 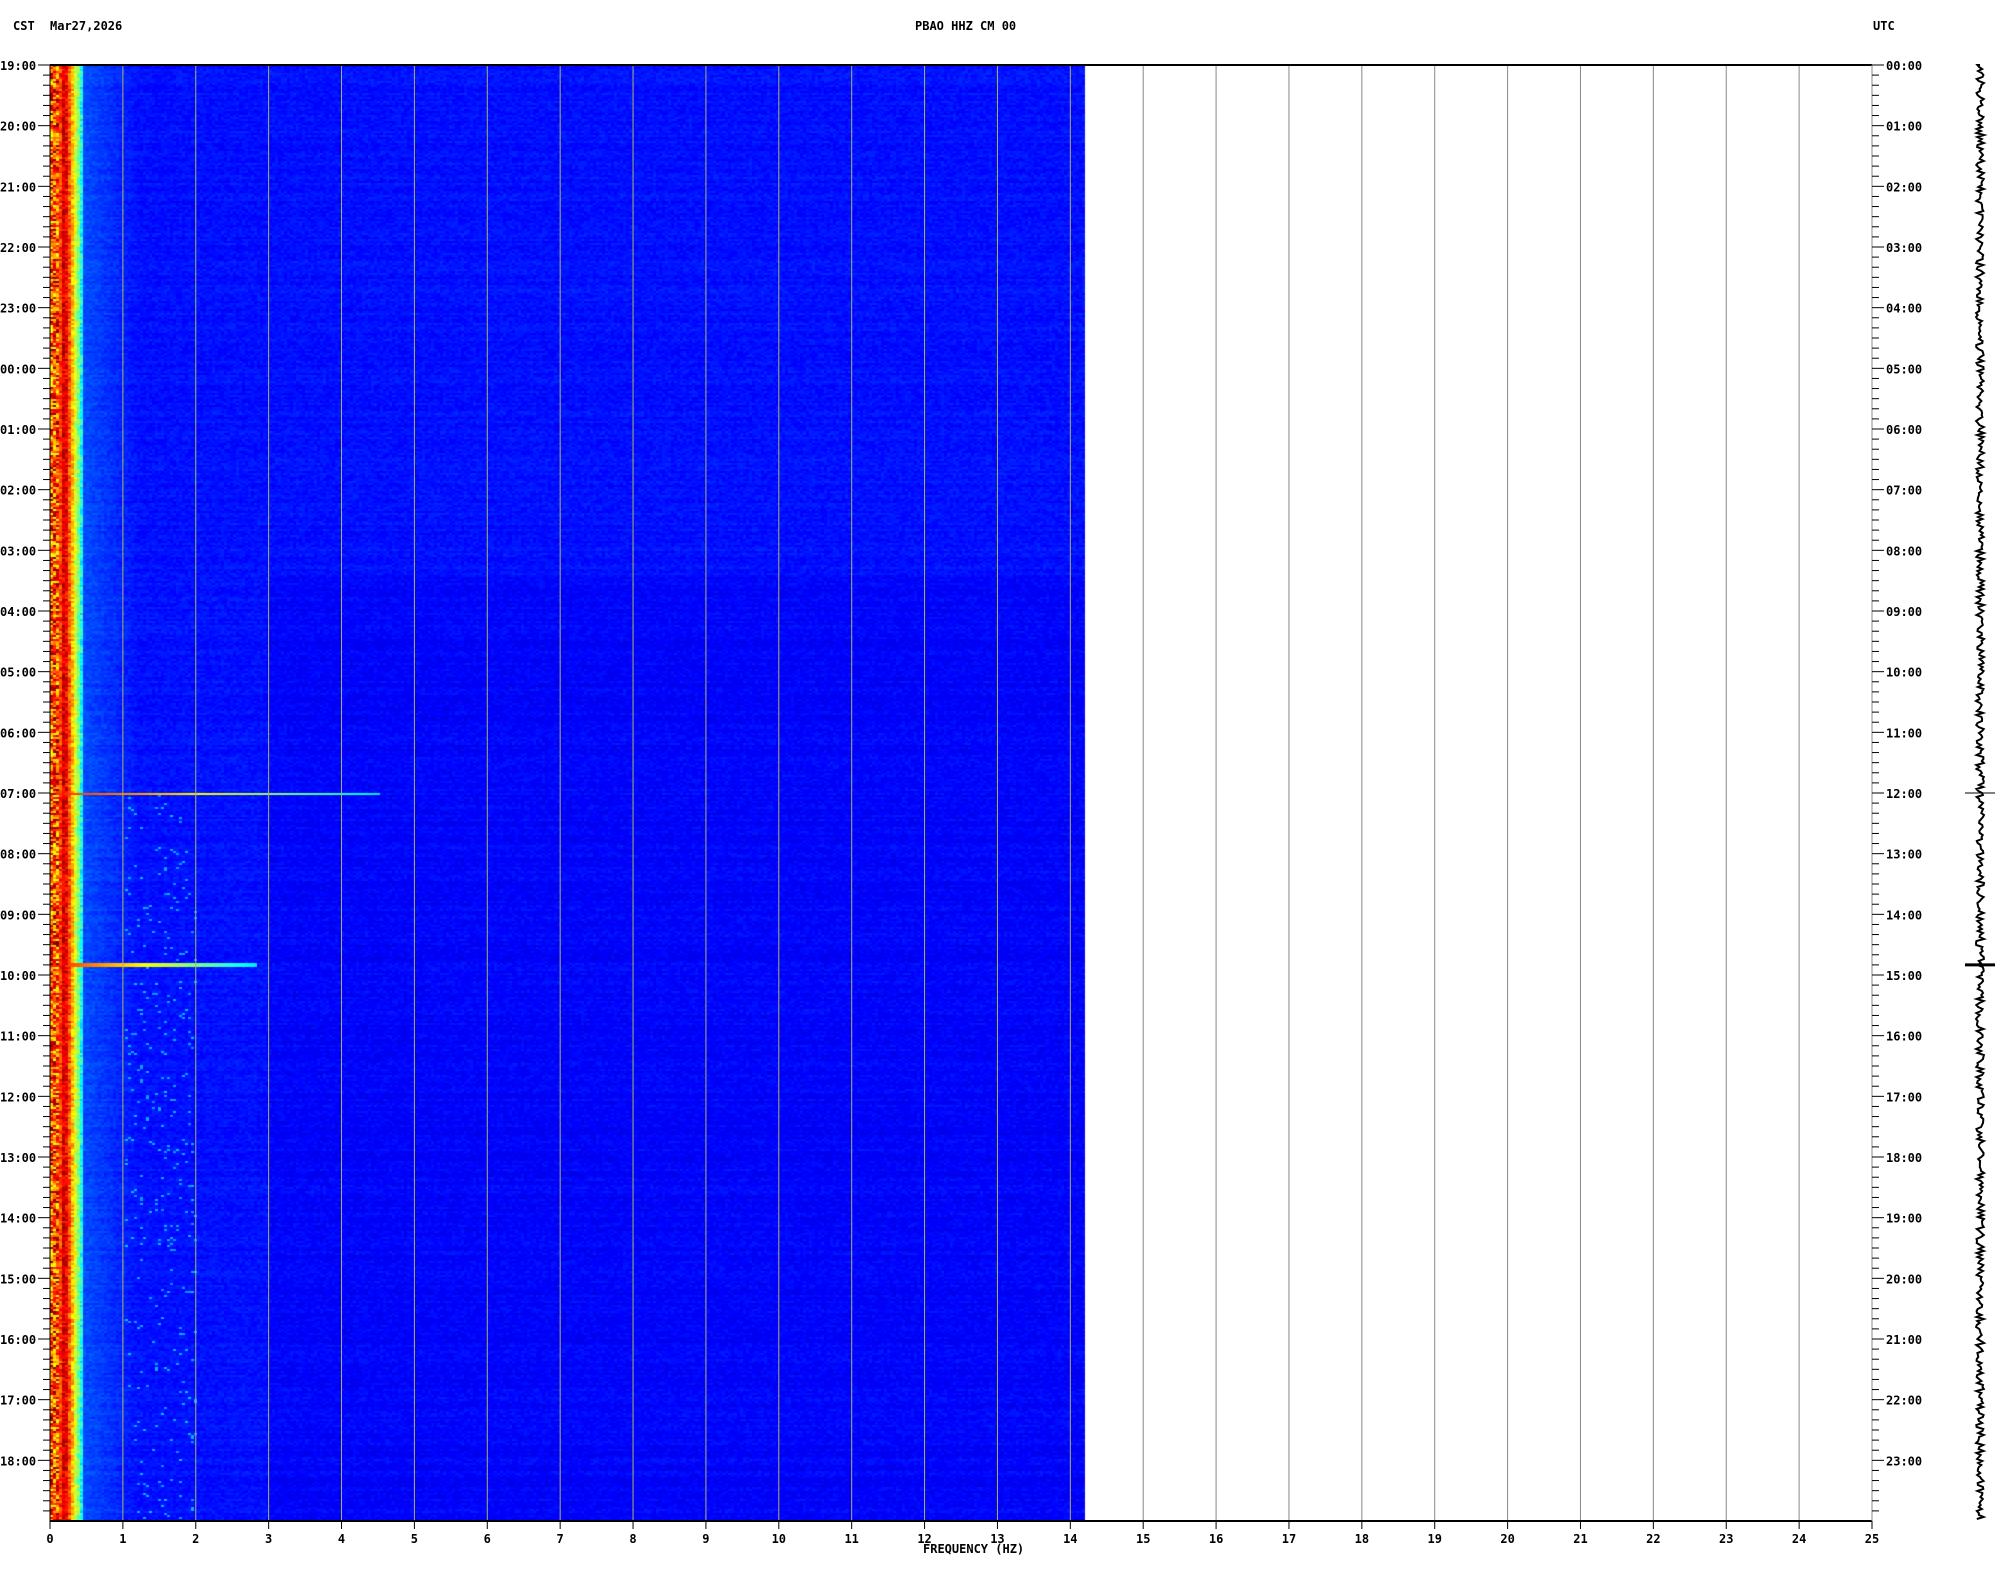 I want to click on x-tick-label: 19, so click(x=1434, y=1539).